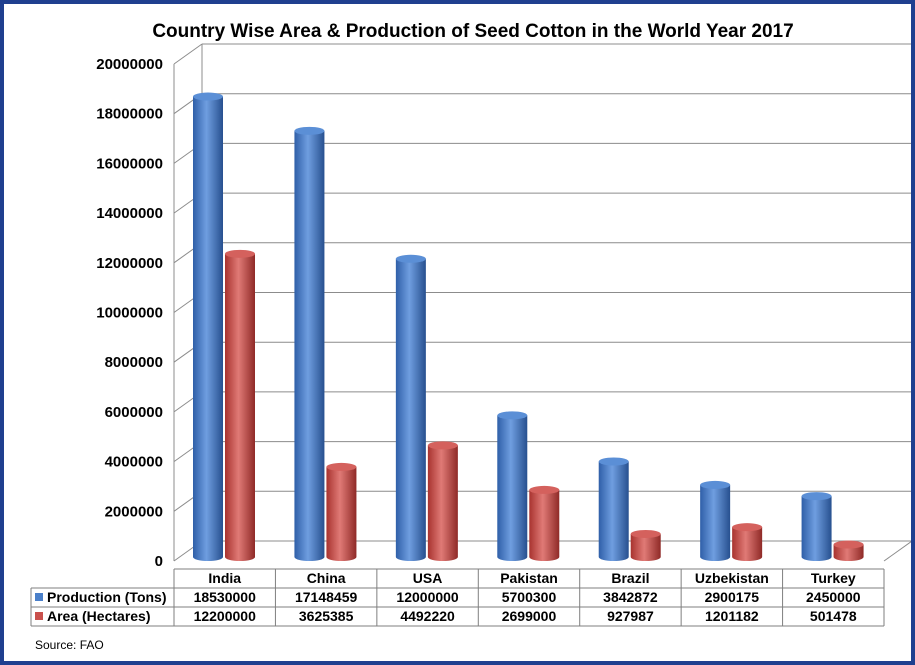 This screenshot has width=915, height=665. What do you see at coordinates (326, 616) in the screenshot?
I see `data-value-cell: 3625385` at bounding box center [326, 616].